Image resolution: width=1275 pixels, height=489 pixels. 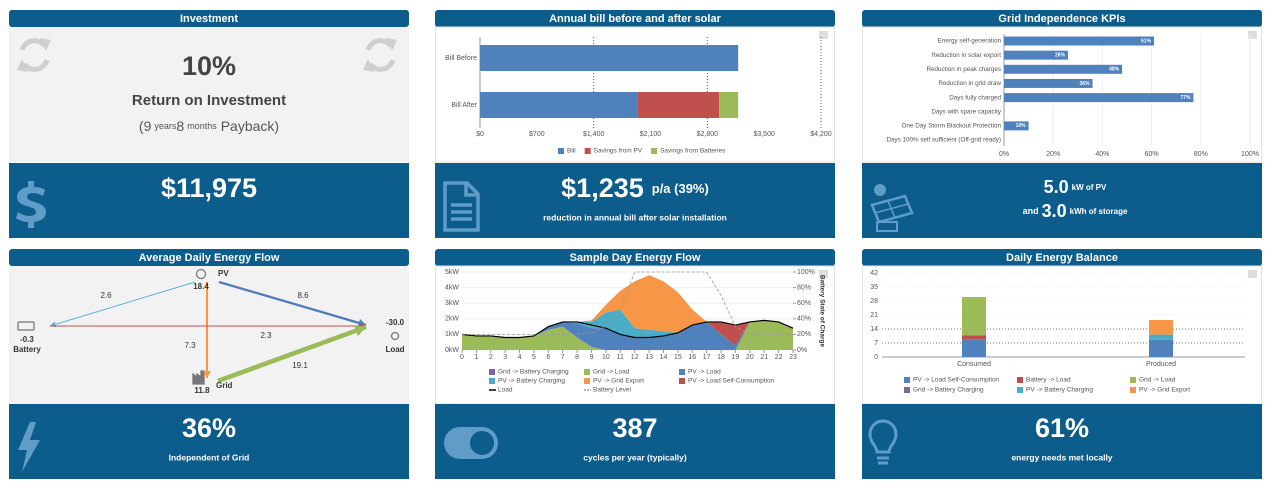 I want to click on x-tick-label: 14, so click(x=664, y=357).